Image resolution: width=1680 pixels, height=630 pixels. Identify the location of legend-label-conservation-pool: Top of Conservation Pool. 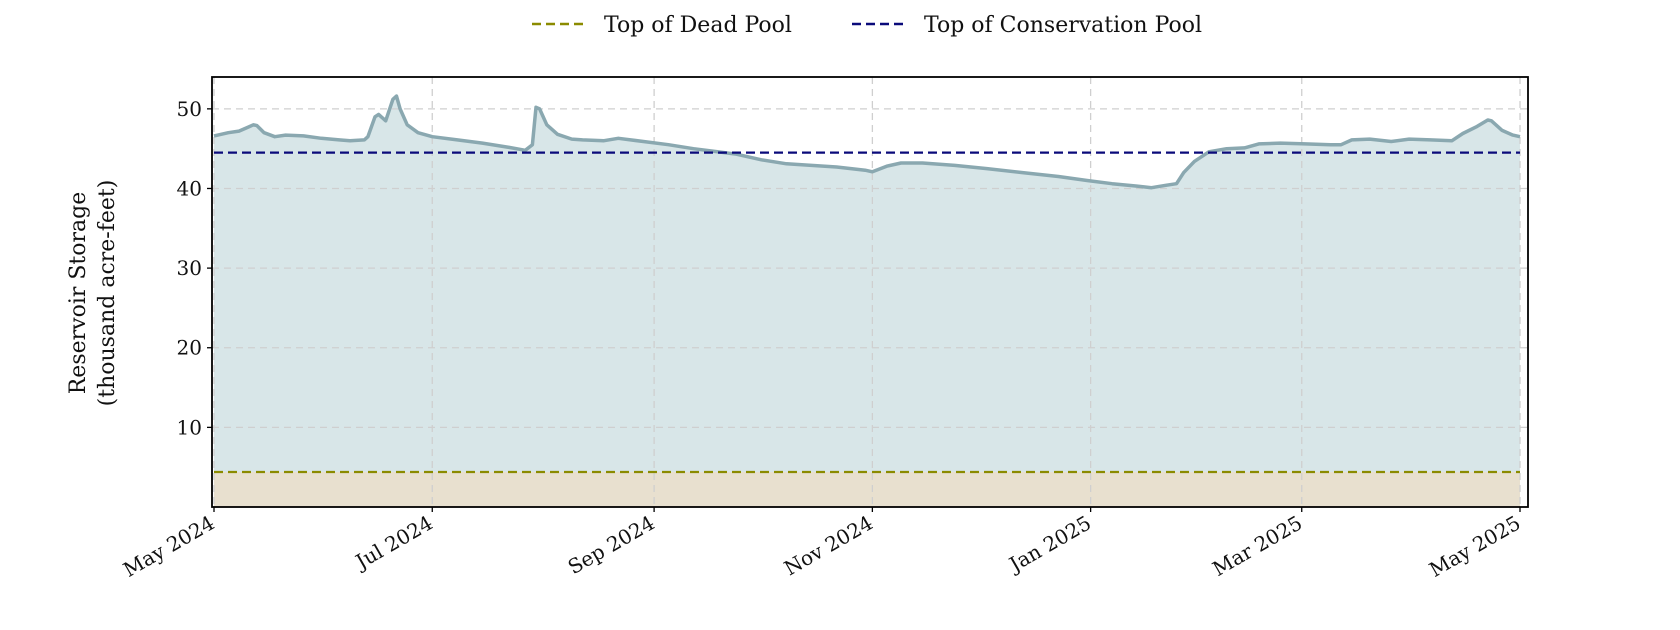
(1063, 25).